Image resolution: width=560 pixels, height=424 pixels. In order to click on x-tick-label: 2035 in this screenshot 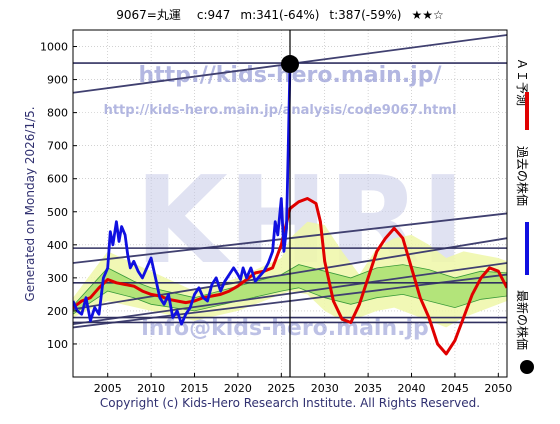, I will do `click(368, 388)`.